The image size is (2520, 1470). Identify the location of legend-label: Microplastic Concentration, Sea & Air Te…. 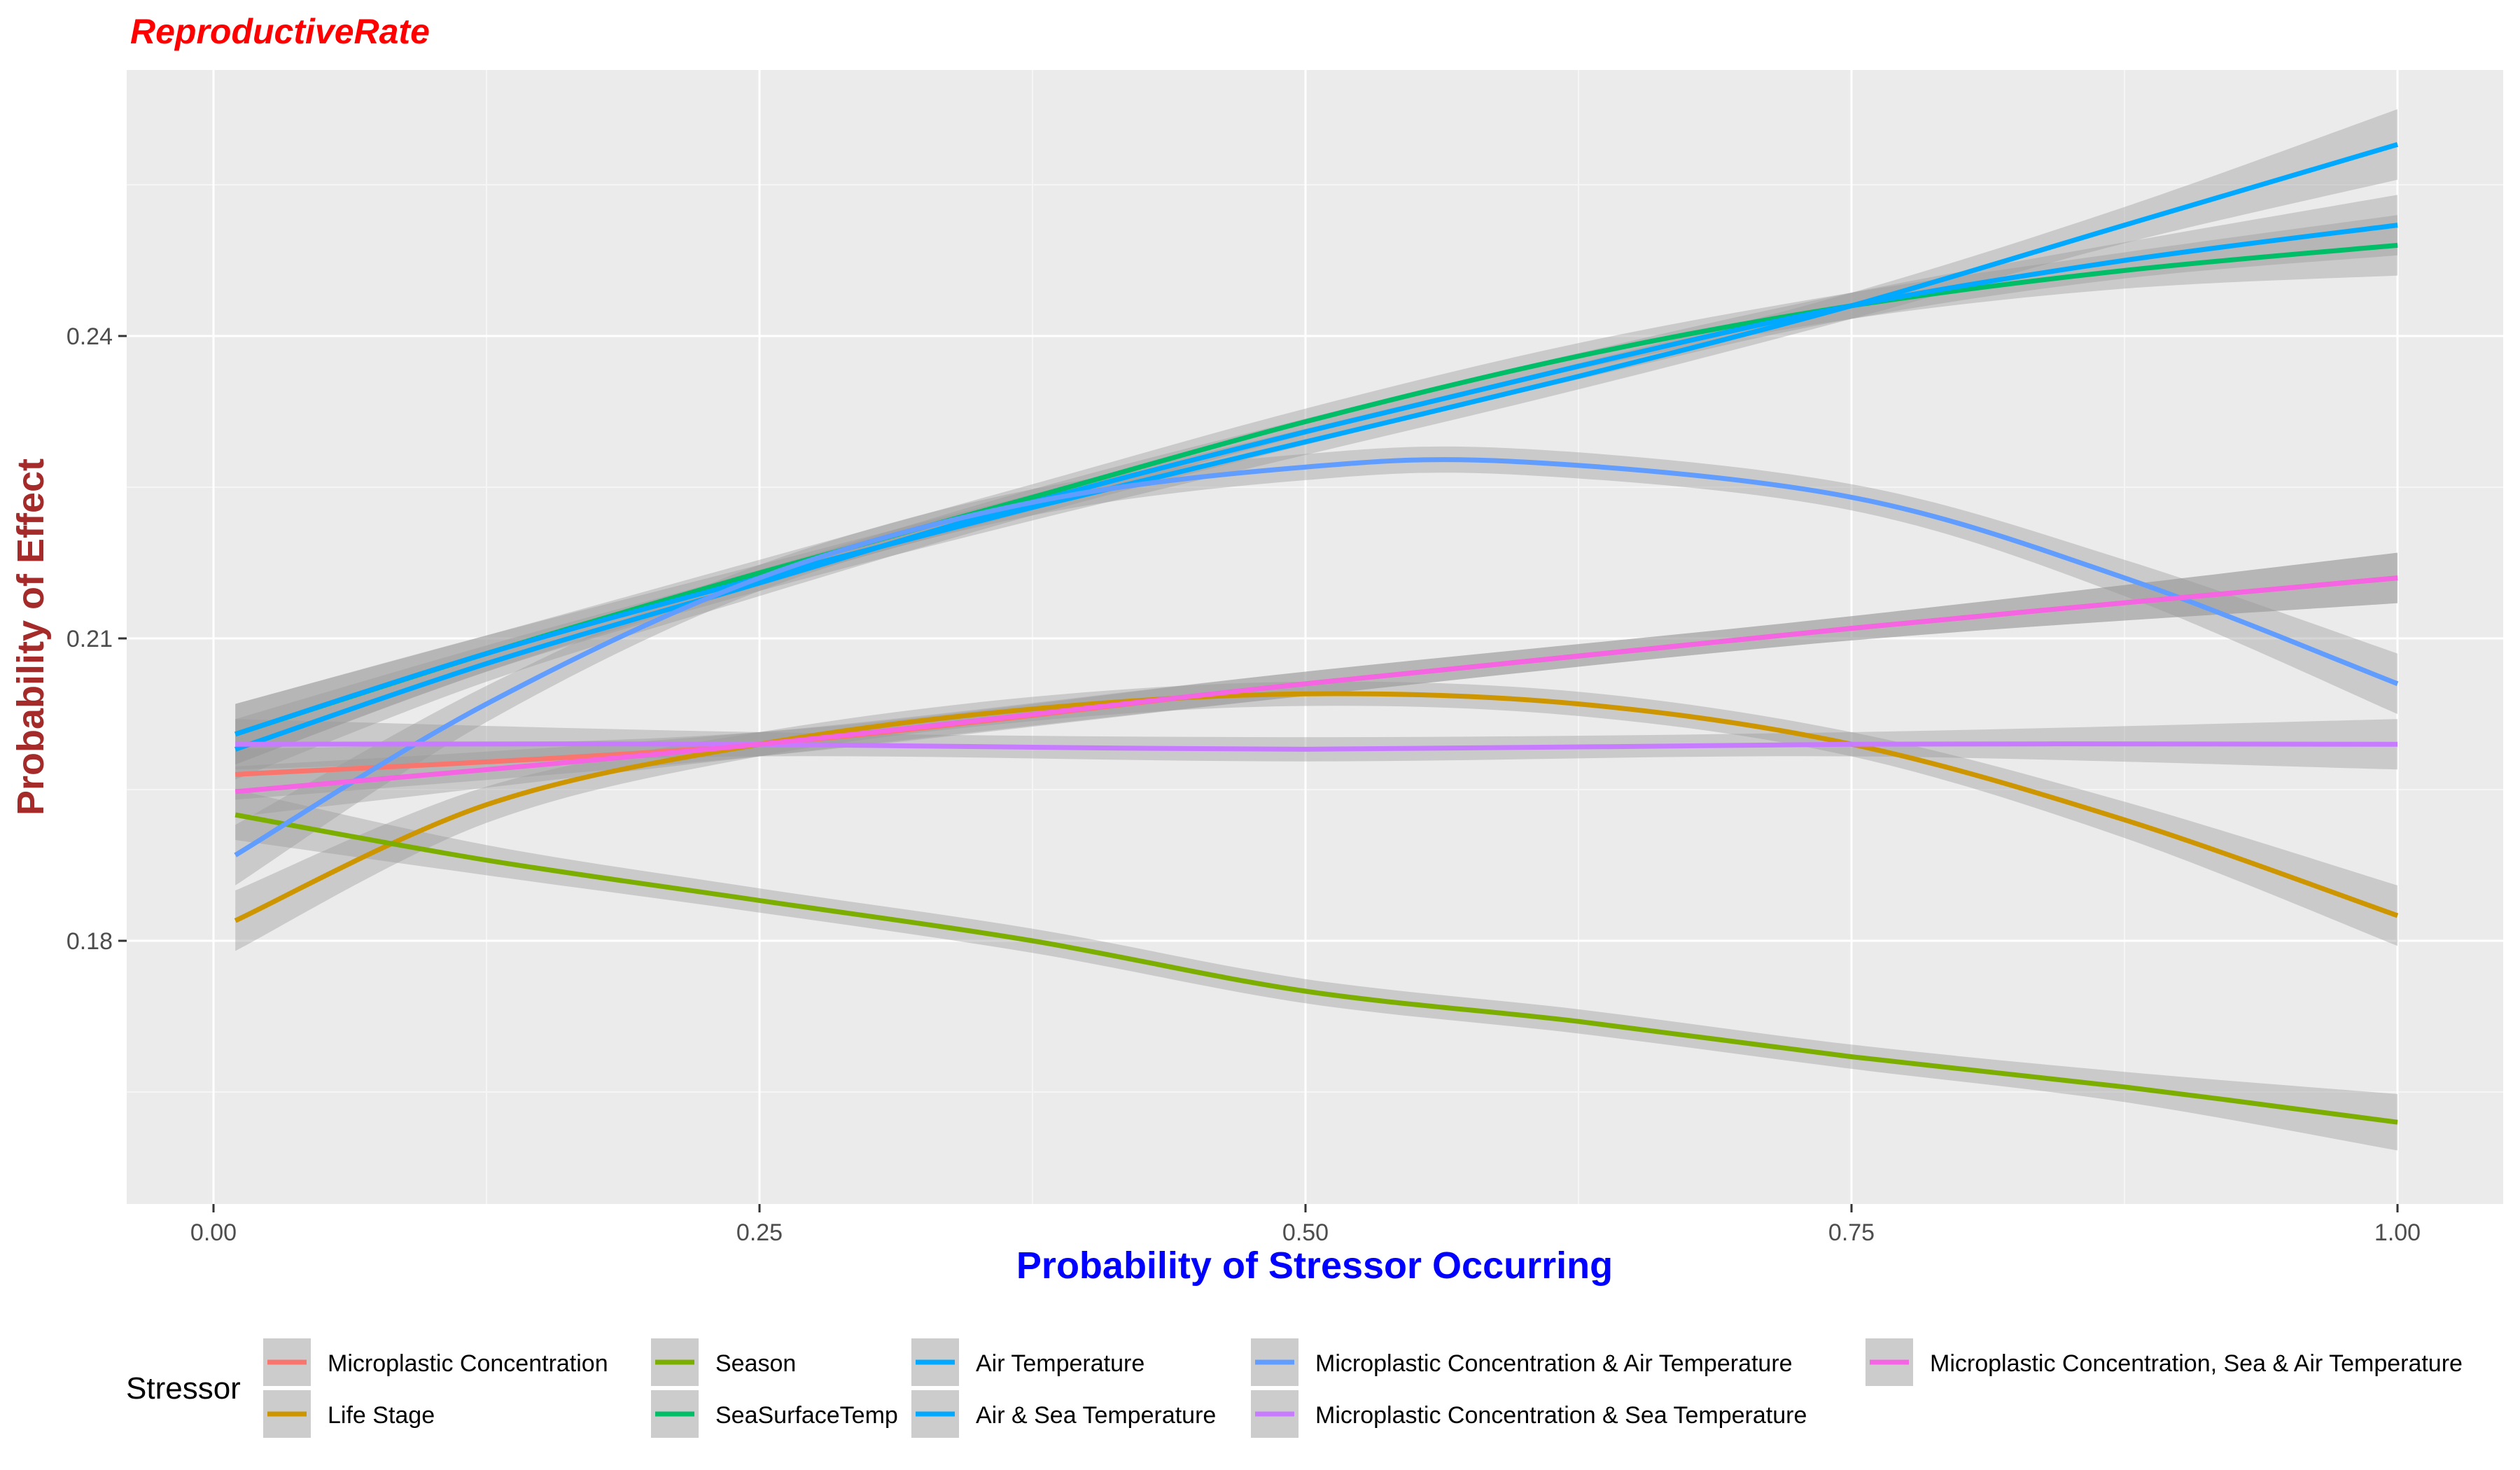
(2196, 1363).